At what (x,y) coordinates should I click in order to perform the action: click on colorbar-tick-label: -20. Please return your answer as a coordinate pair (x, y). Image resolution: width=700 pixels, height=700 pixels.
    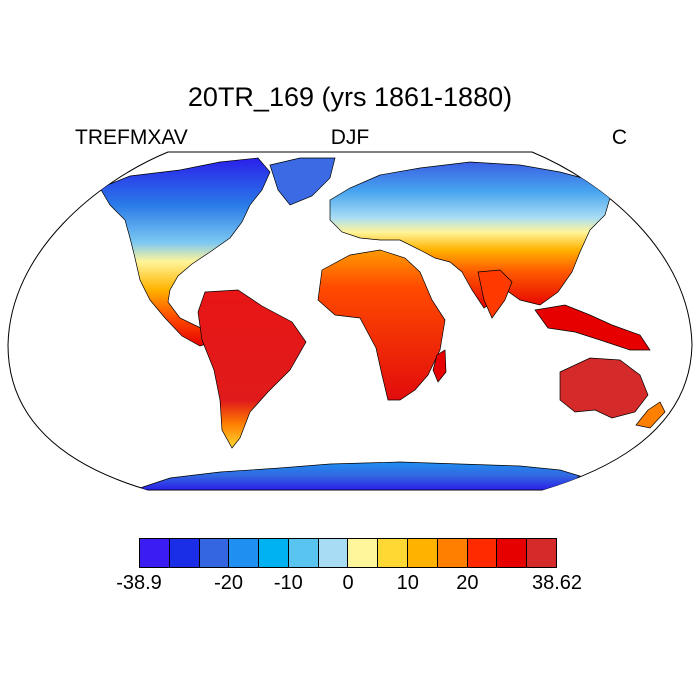
    Looking at the image, I should click on (229, 583).